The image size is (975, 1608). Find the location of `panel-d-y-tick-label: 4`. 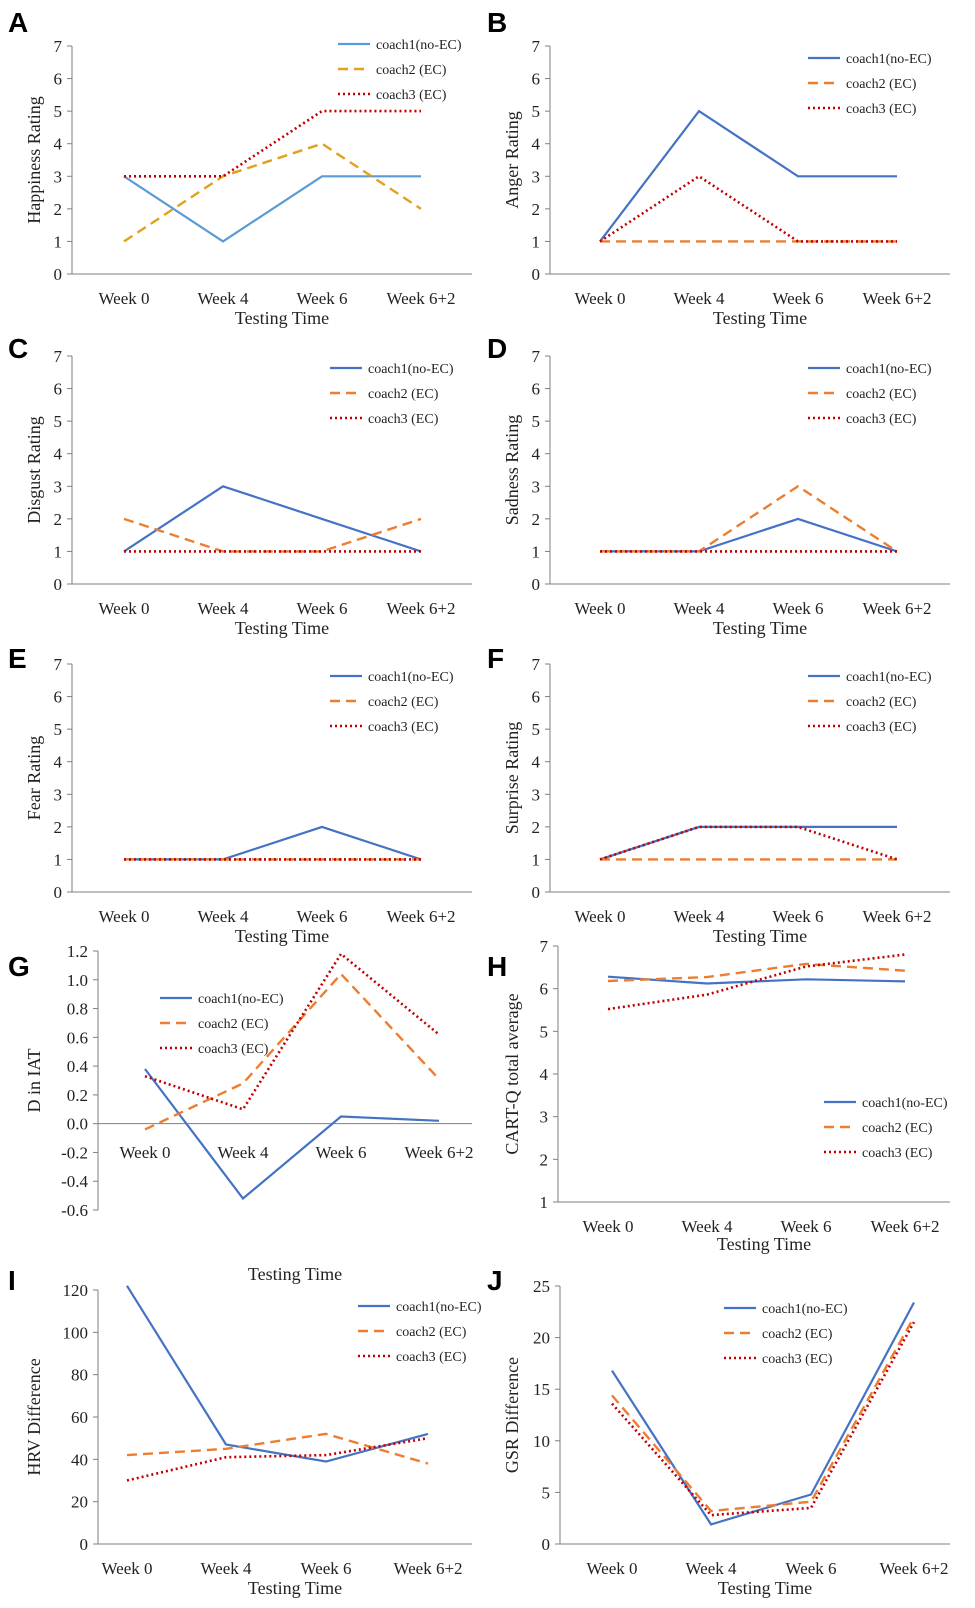

panel-d-y-tick-label: 4 is located at coordinates (536, 454).